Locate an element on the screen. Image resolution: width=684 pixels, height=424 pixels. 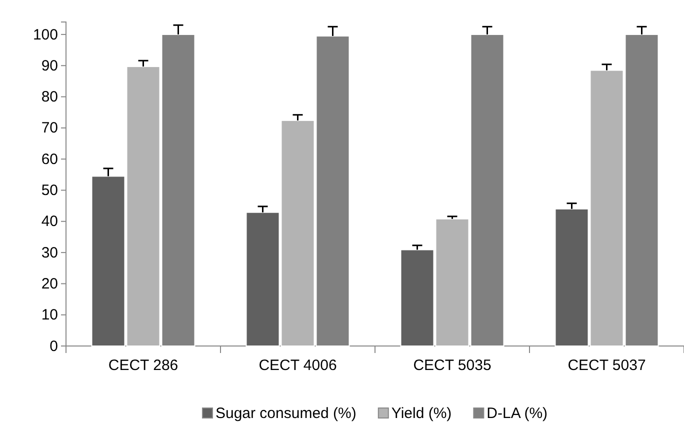
x-tick-label: CECT 5035 is located at coordinates (452, 365).